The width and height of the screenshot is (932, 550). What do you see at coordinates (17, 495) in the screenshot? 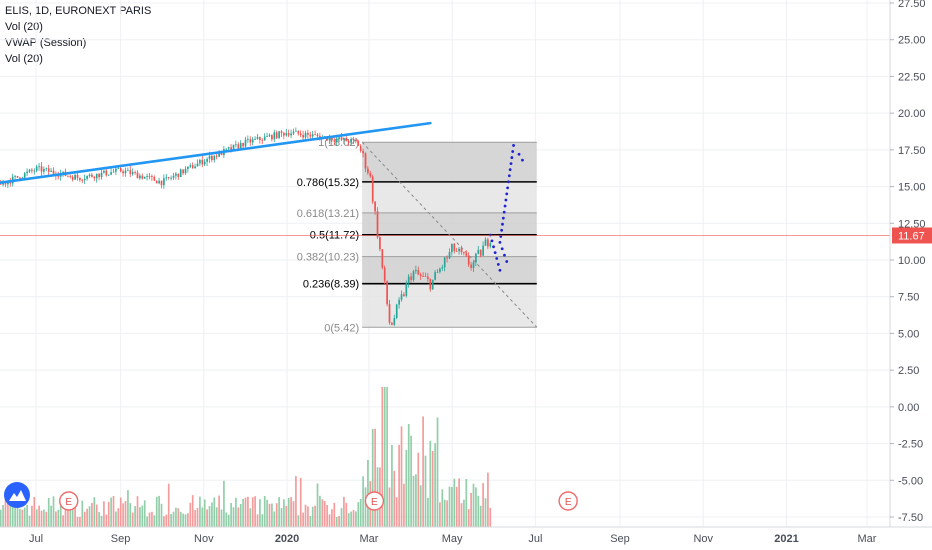
I see `tradingview-logo` at bounding box center [17, 495].